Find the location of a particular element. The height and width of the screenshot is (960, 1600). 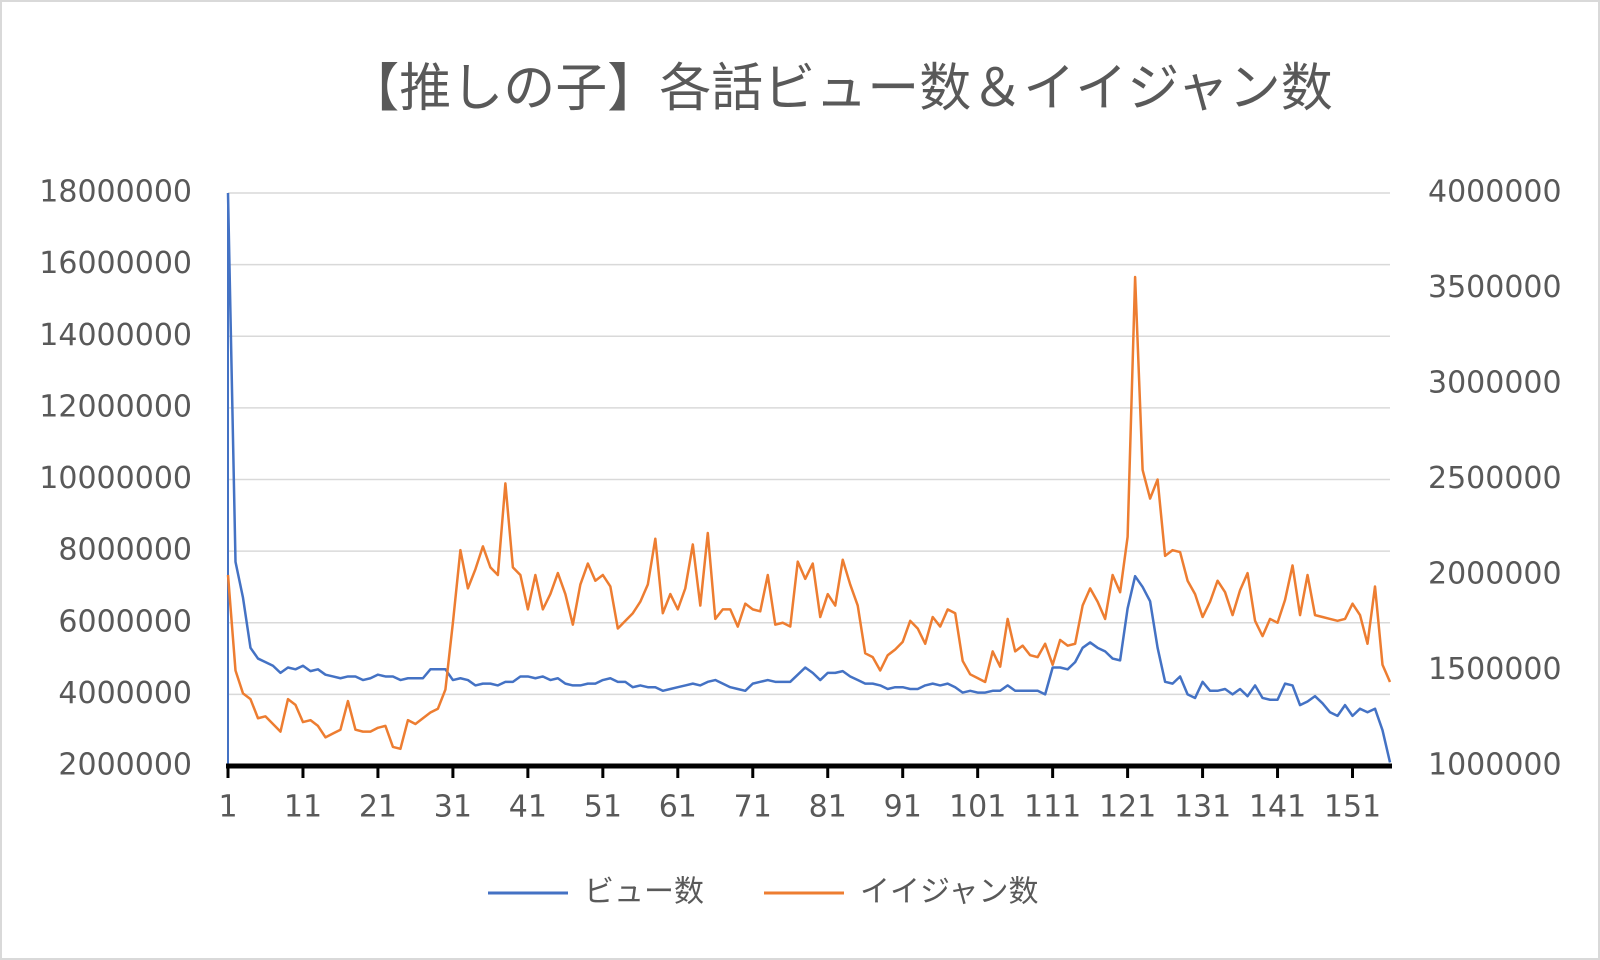

y-tick-label: 16000000 is located at coordinates (115, 263).